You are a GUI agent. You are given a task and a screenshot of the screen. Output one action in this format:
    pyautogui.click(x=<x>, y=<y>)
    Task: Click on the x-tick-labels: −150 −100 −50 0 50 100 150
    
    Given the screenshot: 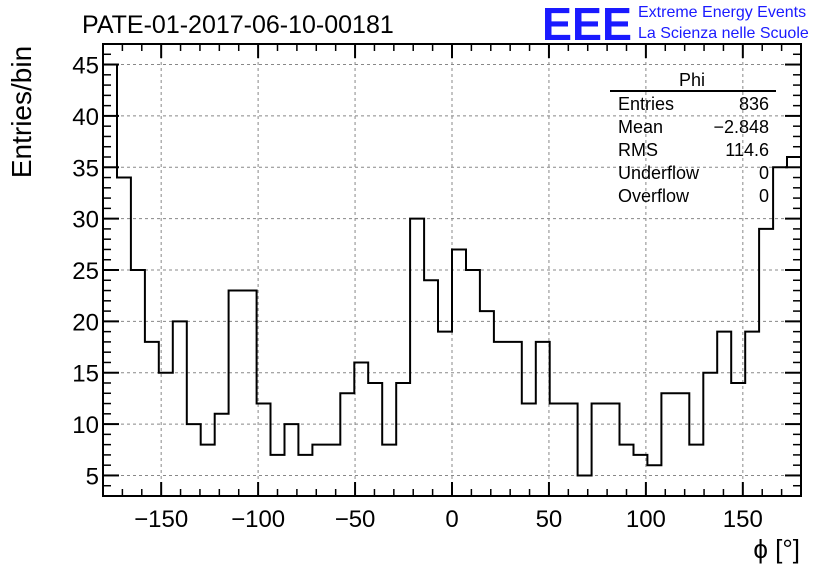 What is the action you would take?
    pyautogui.click(x=448, y=519)
    